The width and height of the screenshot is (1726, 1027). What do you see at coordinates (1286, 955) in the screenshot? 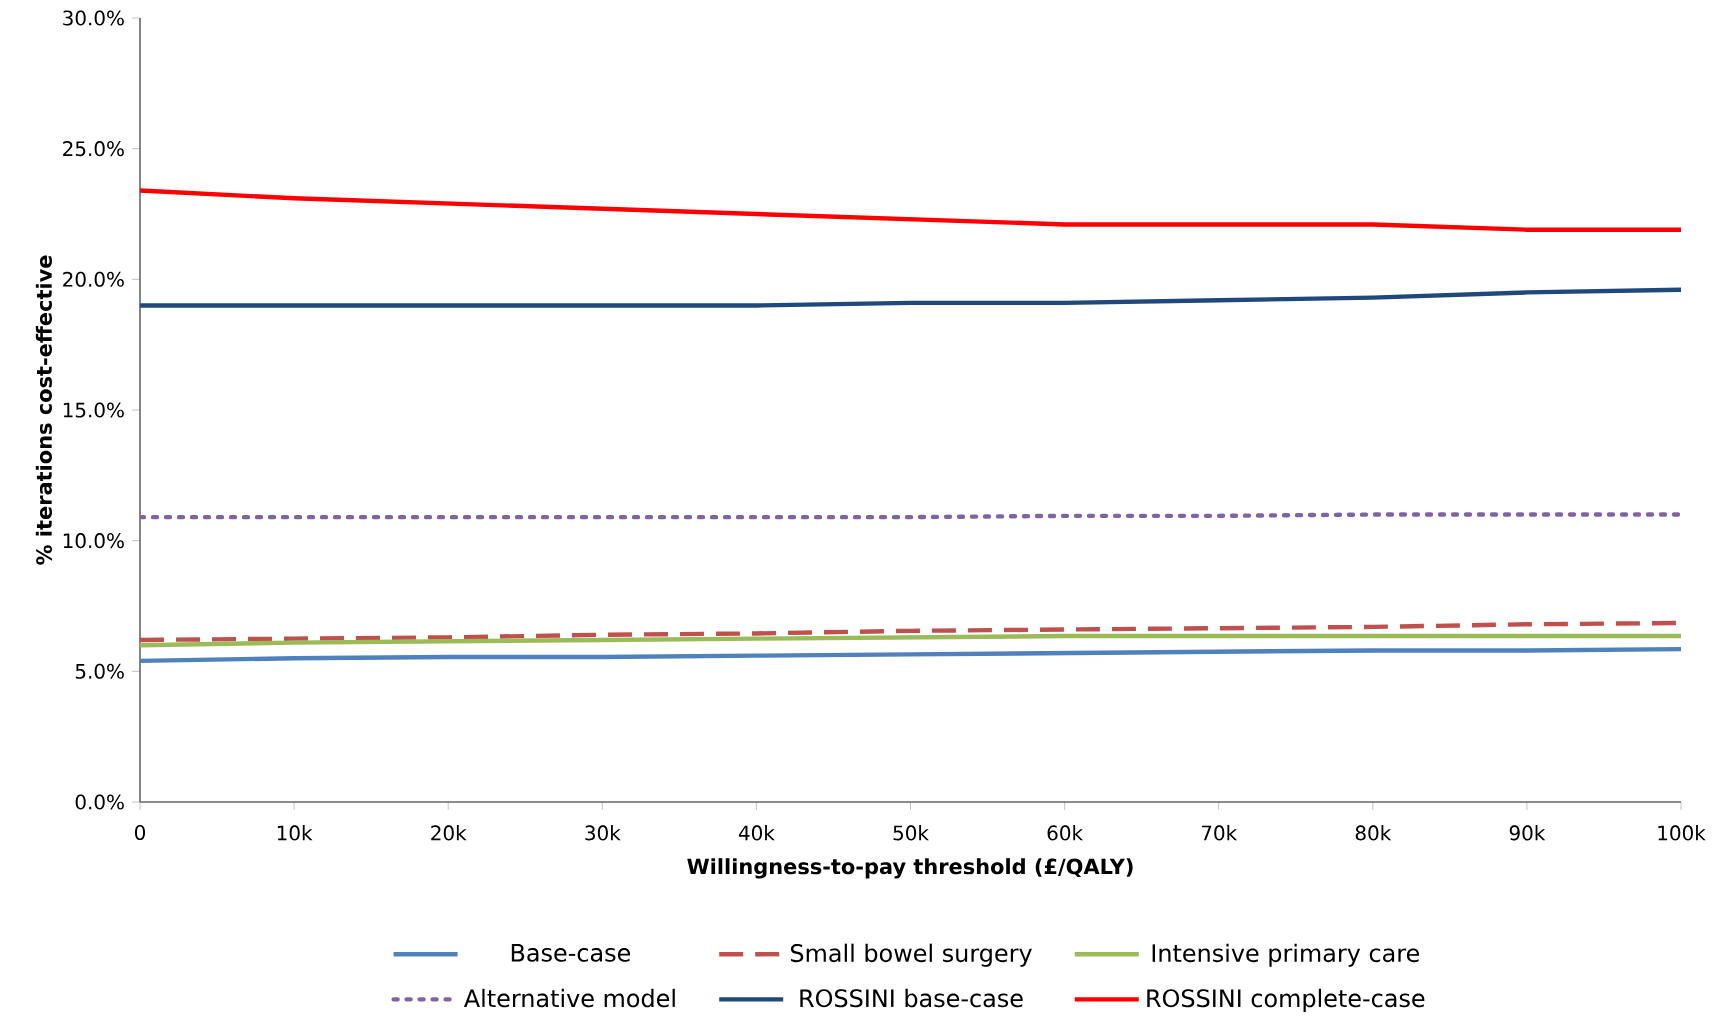
I see `legend-label: Intensive primary care` at bounding box center [1286, 955].